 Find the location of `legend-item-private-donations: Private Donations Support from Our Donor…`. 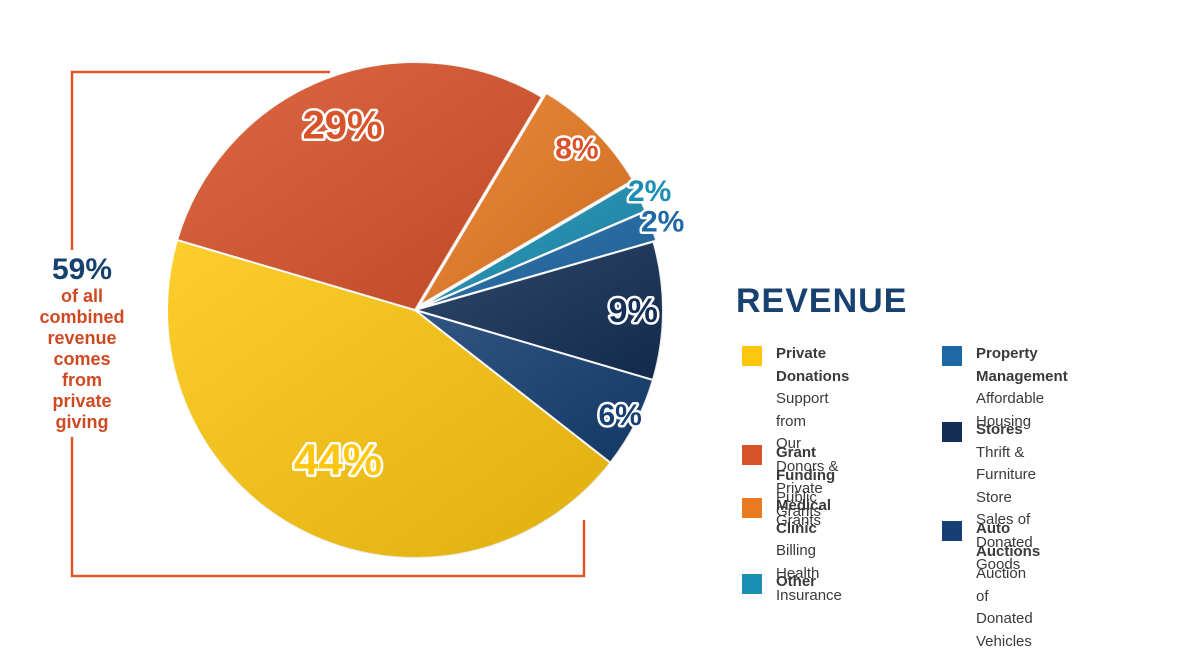

legend-item-private-donations: Private Donations Support from Our Donor… is located at coordinates (795, 433).